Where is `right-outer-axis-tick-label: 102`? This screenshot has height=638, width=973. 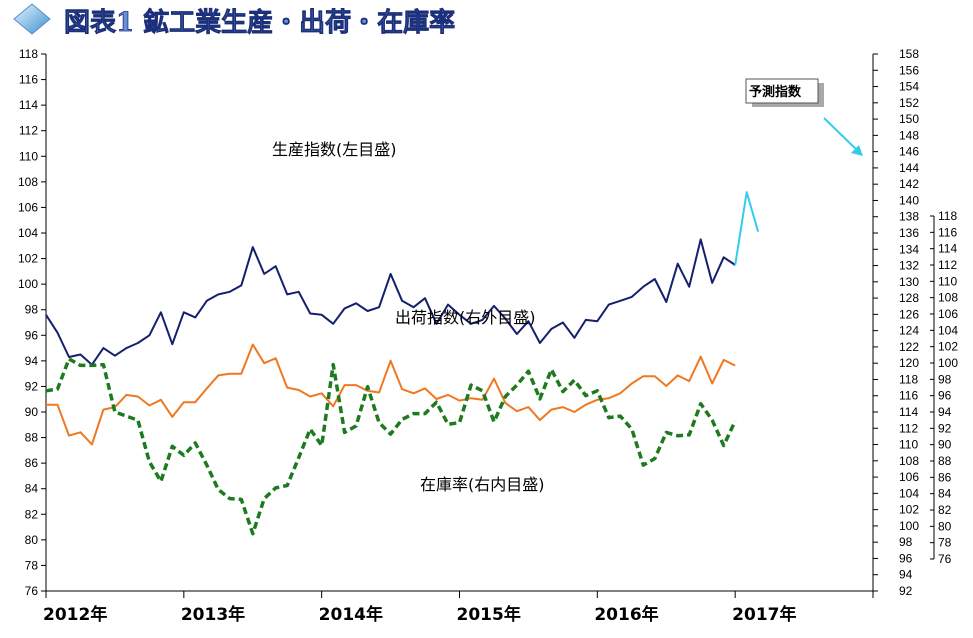
right-outer-axis-tick-label: 102 is located at coordinates (909, 510).